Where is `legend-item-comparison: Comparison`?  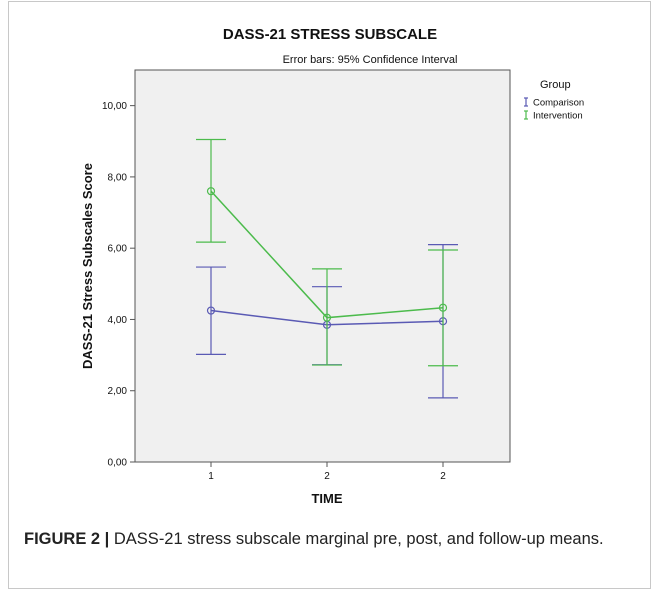 legend-item-comparison: Comparison is located at coordinates (554, 103).